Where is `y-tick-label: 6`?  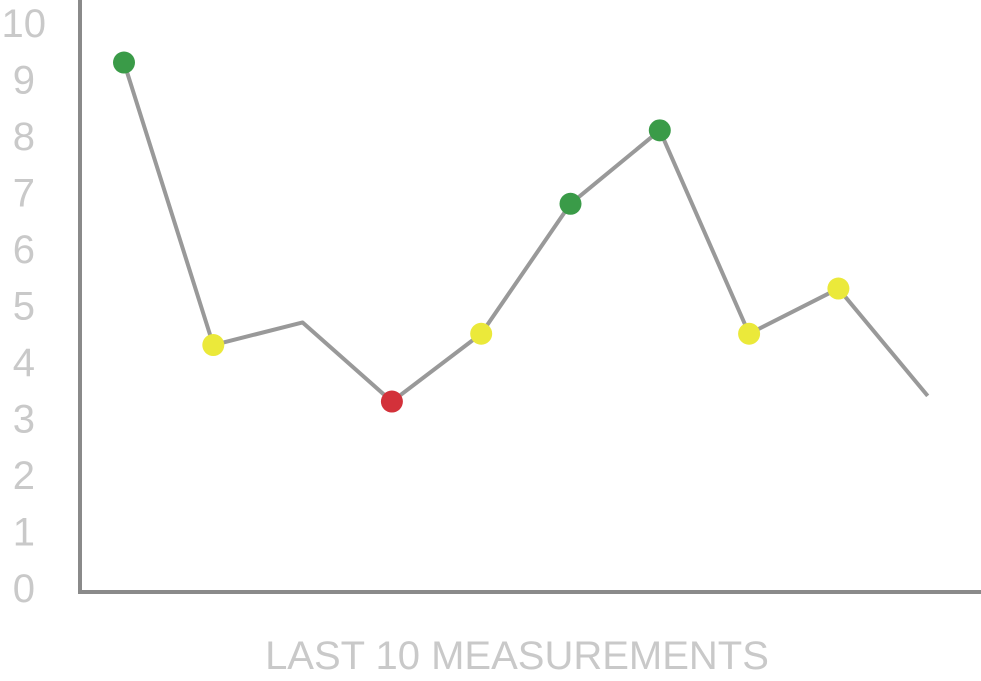 y-tick-label: 6 is located at coordinates (24, 250).